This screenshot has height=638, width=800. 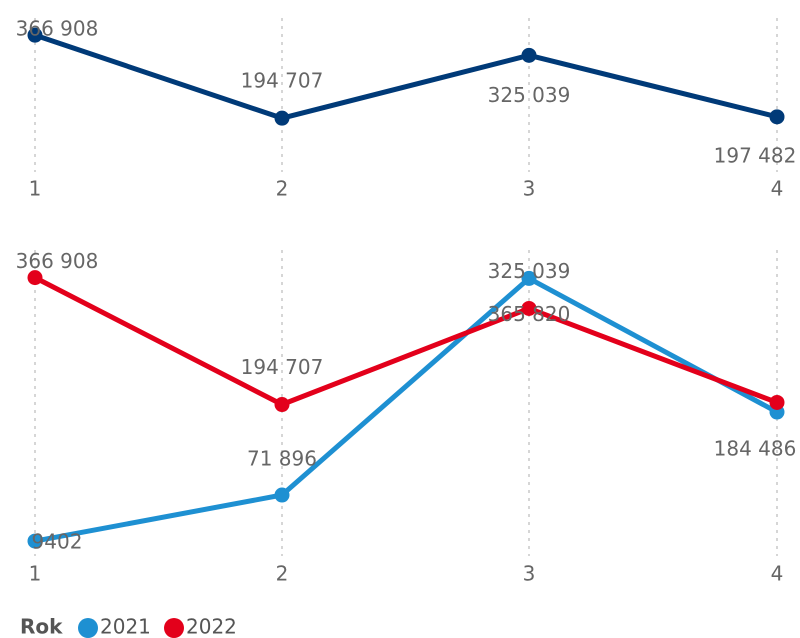 What do you see at coordinates (282, 459) in the screenshot?
I see `data-label: 71 896` at bounding box center [282, 459].